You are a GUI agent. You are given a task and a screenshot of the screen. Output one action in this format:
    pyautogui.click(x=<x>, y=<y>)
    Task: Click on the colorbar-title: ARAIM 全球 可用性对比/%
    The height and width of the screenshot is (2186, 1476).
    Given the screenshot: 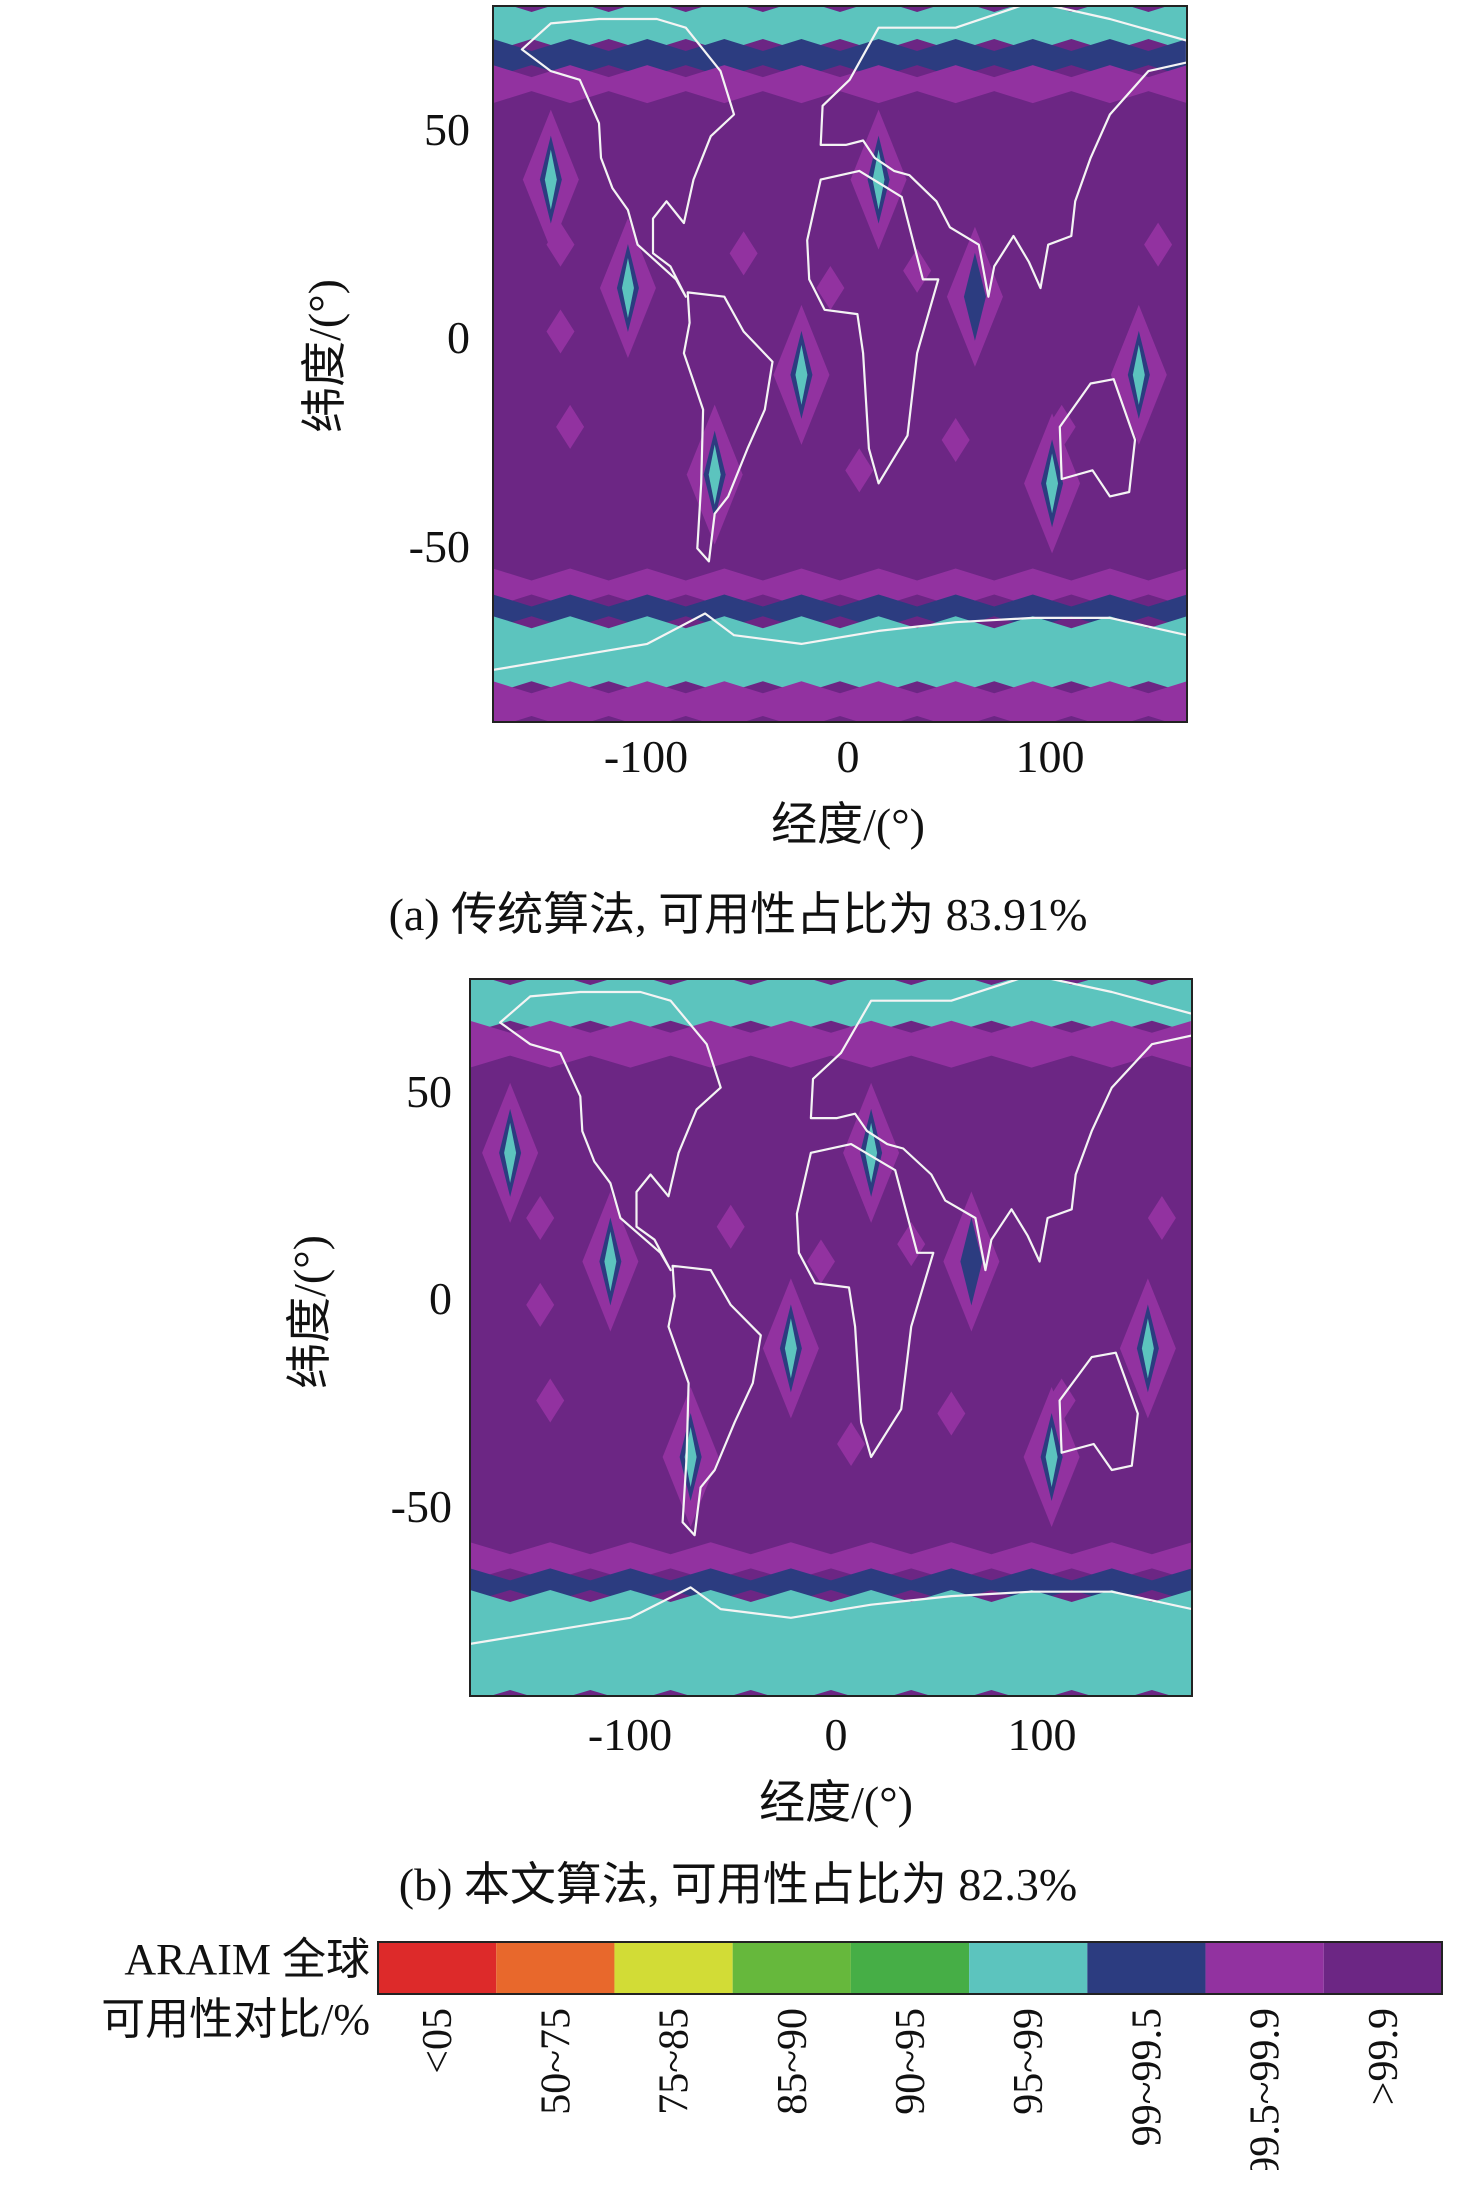 What is the action you would take?
    pyautogui.click(x=200, y=1990)
    